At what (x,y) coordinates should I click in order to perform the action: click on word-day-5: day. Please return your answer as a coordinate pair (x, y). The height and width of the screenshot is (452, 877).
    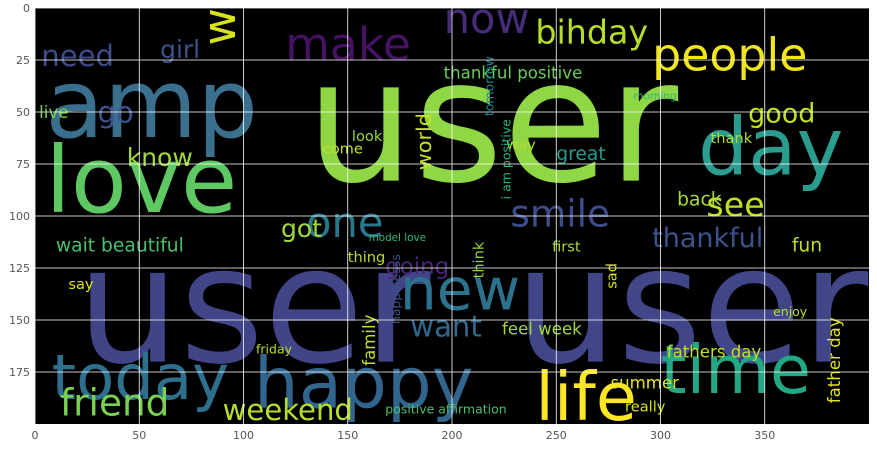
    Looking at the image, I should click on (770, 147).